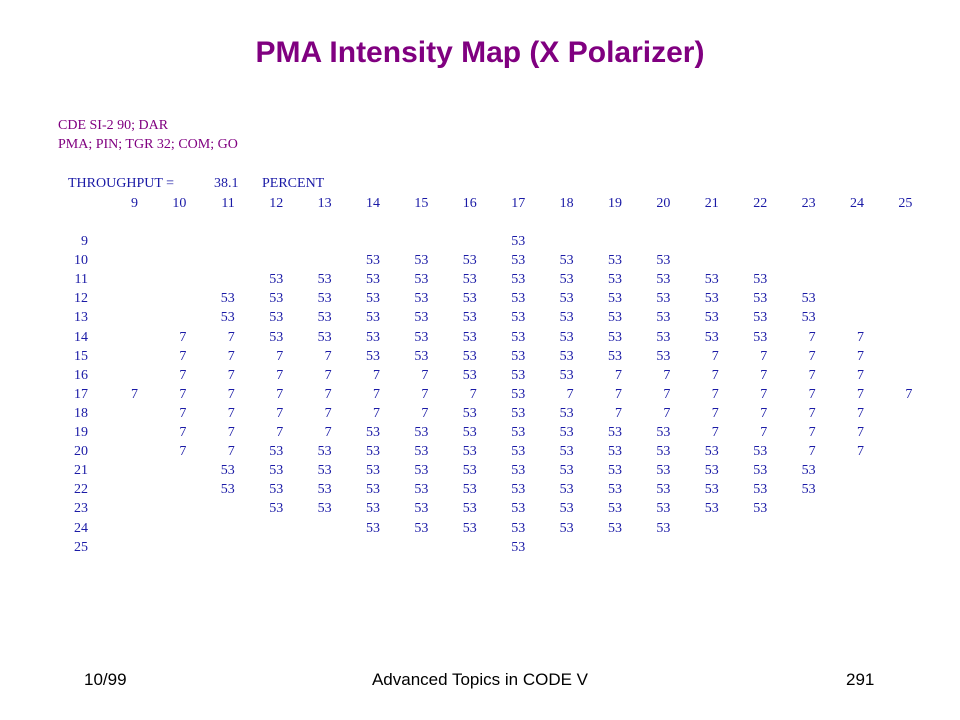 The height and width of the screenshot is (720, 960). Describe the element at coordinates (760, 203) in the screenshot. I see `column-header: 22` at that location.